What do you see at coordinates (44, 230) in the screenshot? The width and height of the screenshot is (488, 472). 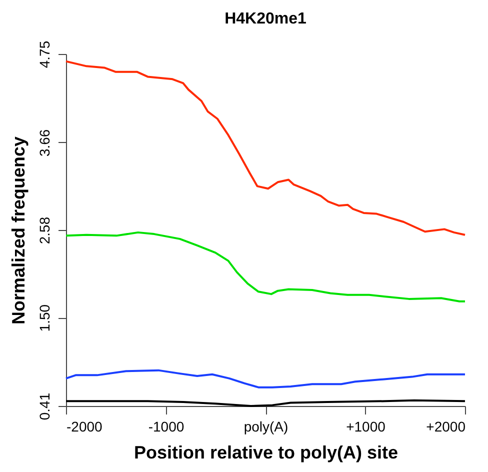 I see `y-tick-label: 2.58` at bounding box center [44, 230].